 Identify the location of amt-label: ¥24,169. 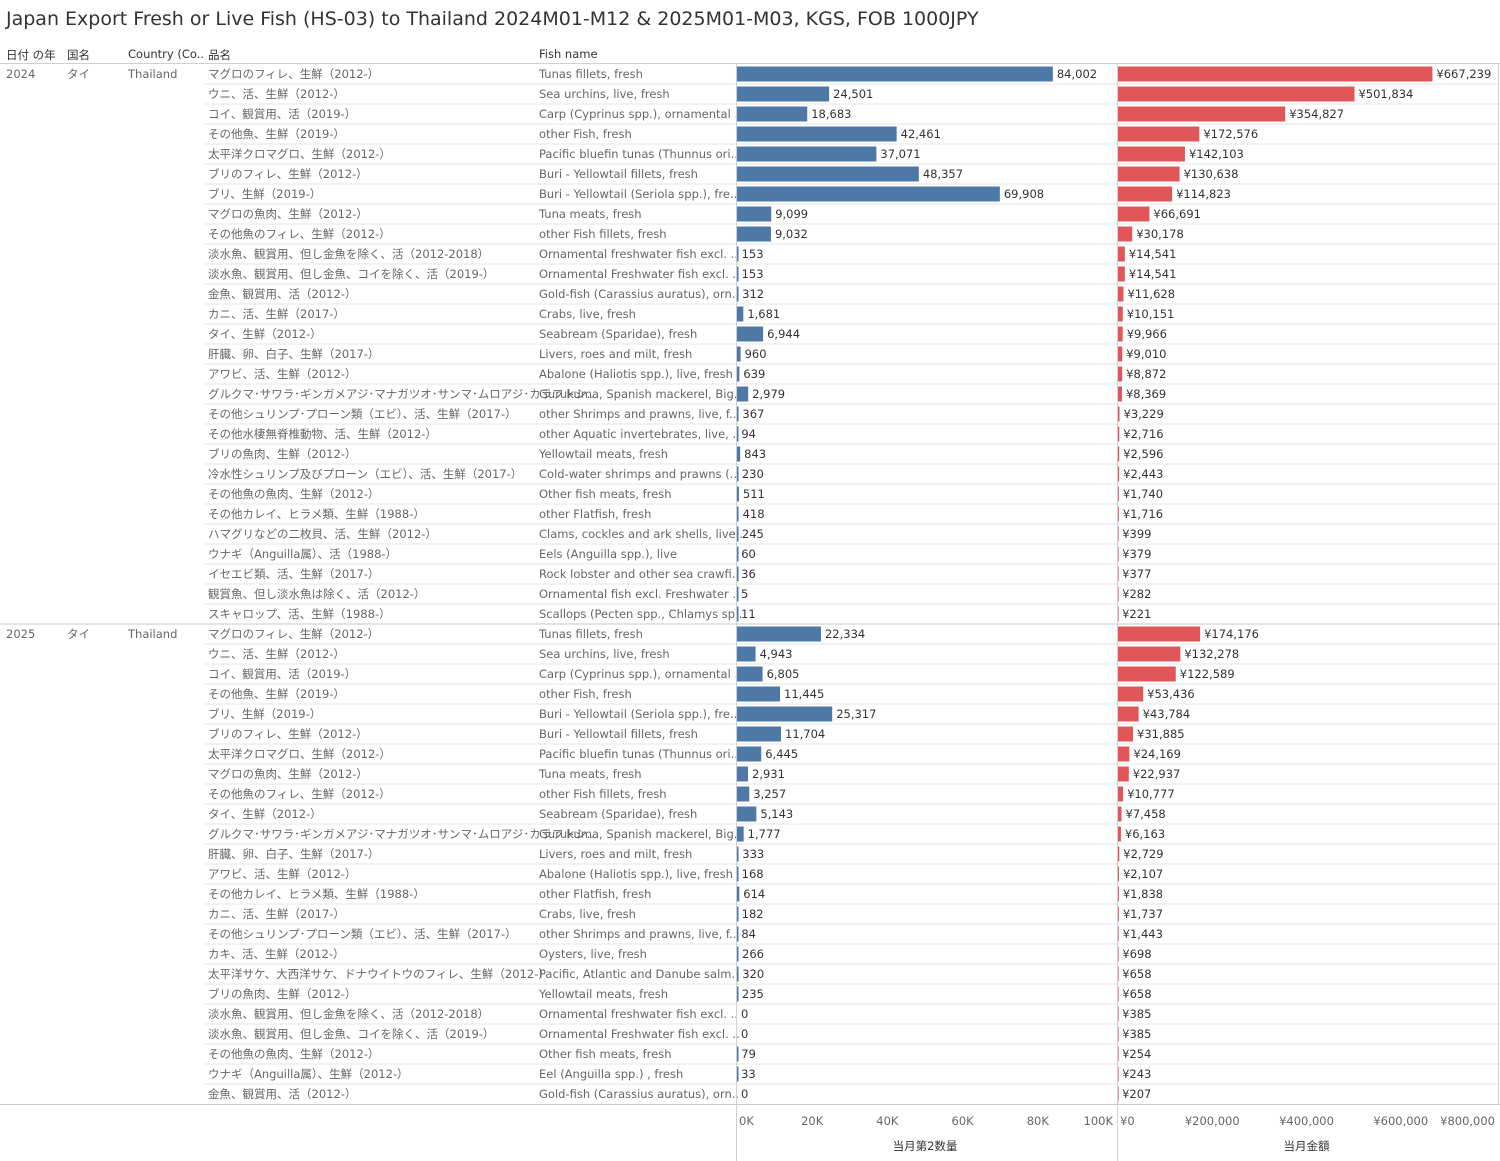
(1157, 754).